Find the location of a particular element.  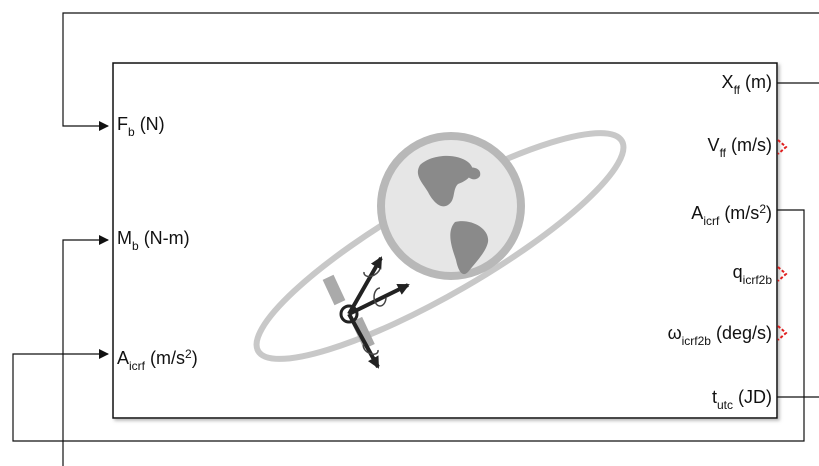

signal-line-mb-input is located at coordinates (85, 350).